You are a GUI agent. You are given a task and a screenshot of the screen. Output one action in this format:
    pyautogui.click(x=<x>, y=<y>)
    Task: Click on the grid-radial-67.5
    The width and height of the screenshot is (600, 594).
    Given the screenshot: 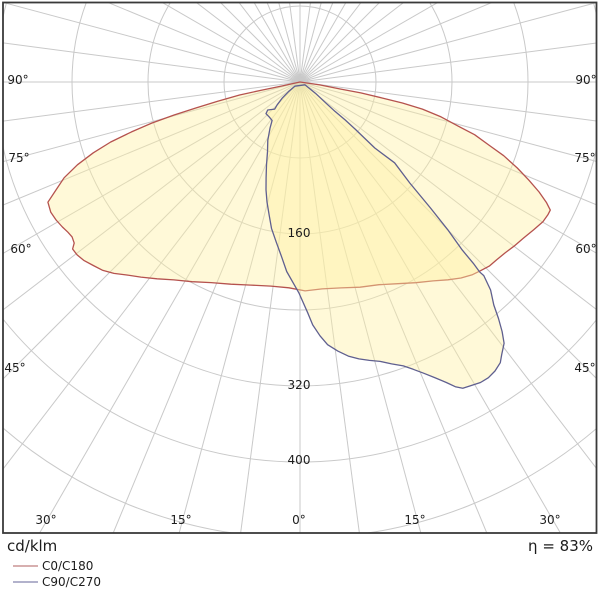 What is the action you would take?
    pyautogui.click(x=448, y=143)
    